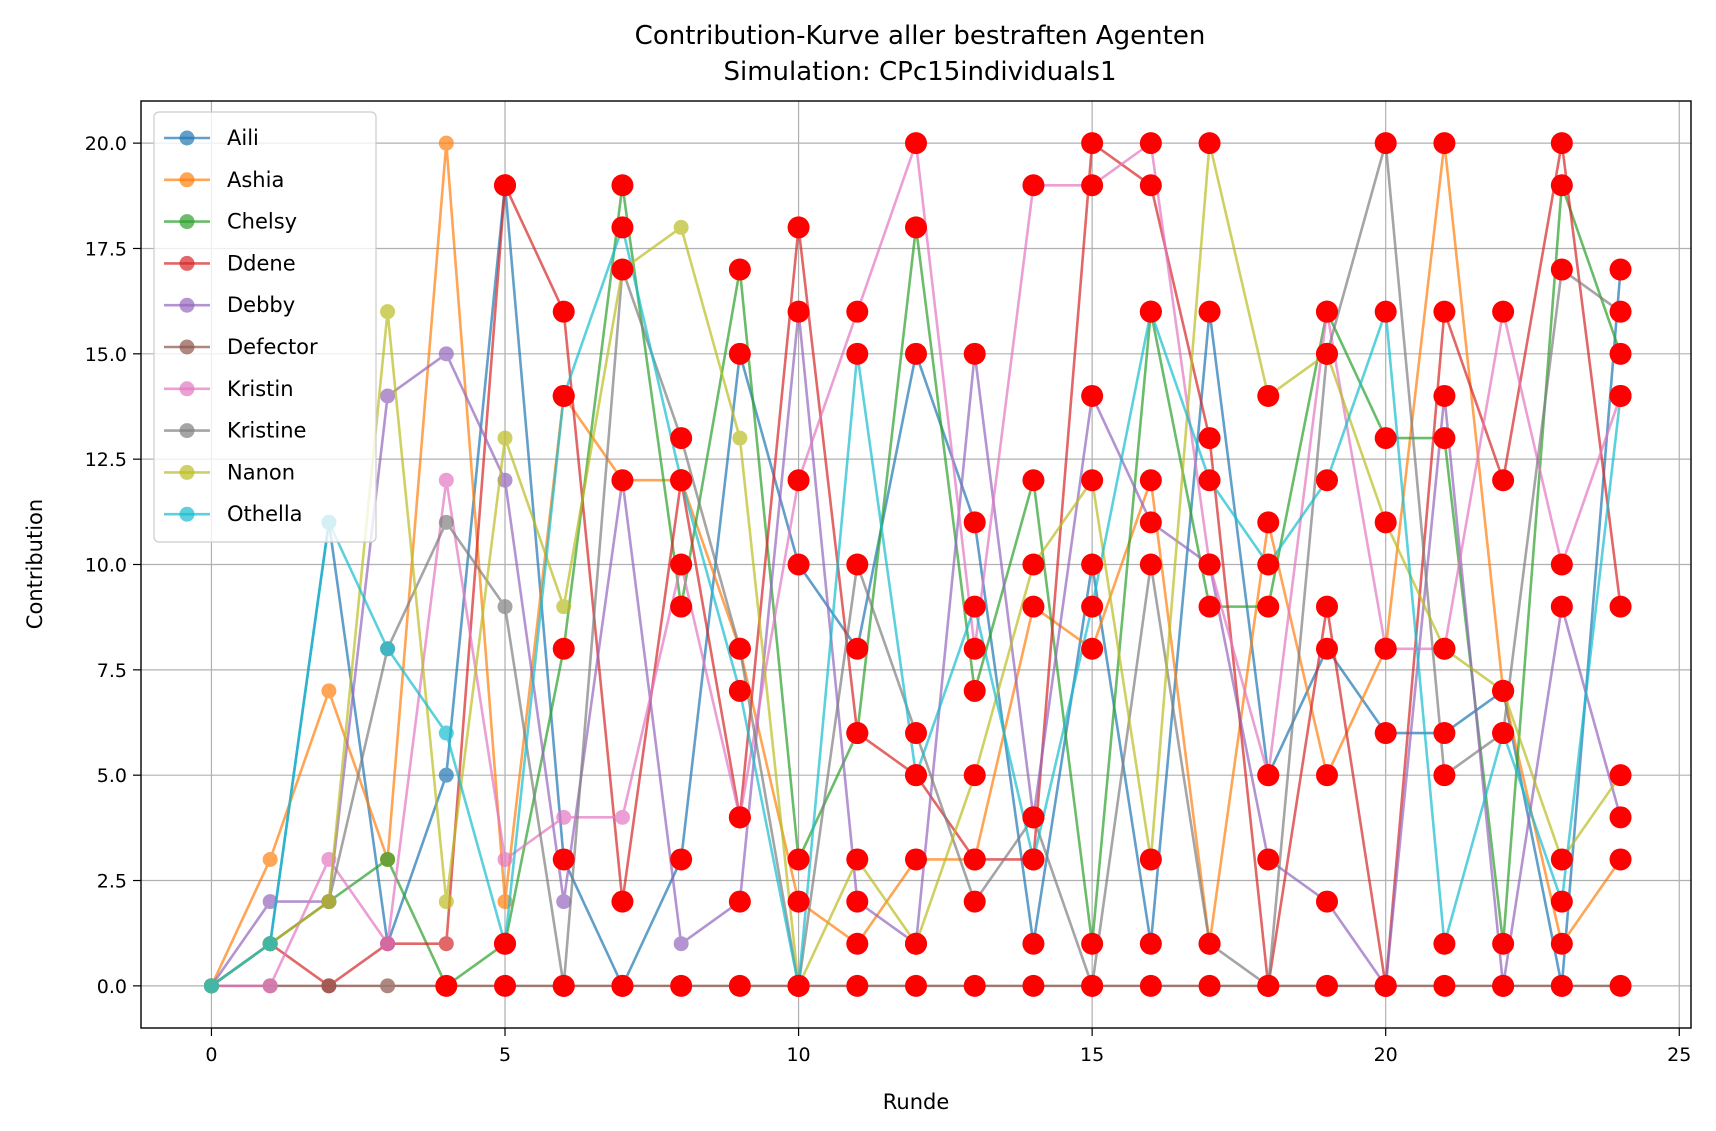 The height and width of the screenshot is (1131, 1716). What do you see at coordinates (211, 1055) in the screenshot?
I see `x-tick-label: 0` at bounding box center [211, 1055].